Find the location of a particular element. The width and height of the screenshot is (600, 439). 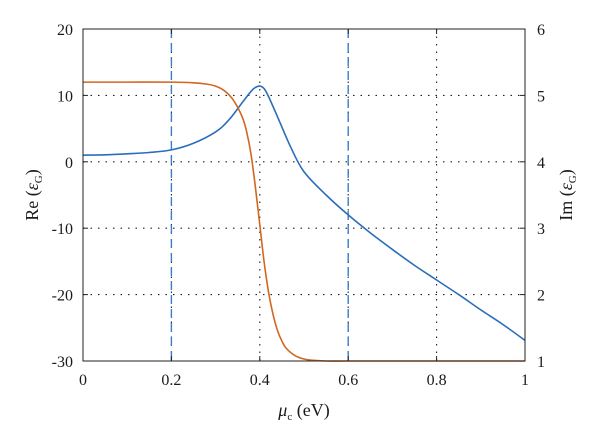

y-left-label-symbol: ε is located at coordinates (32, 186).